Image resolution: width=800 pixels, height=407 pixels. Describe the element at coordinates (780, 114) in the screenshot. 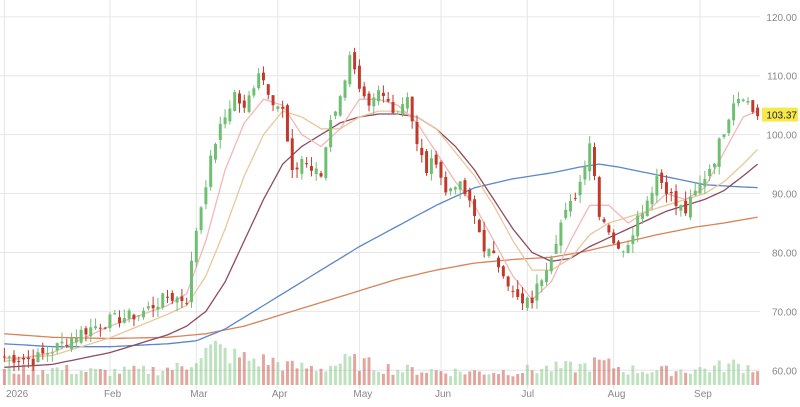

I see `last-price-marker: 103.37` at that location.